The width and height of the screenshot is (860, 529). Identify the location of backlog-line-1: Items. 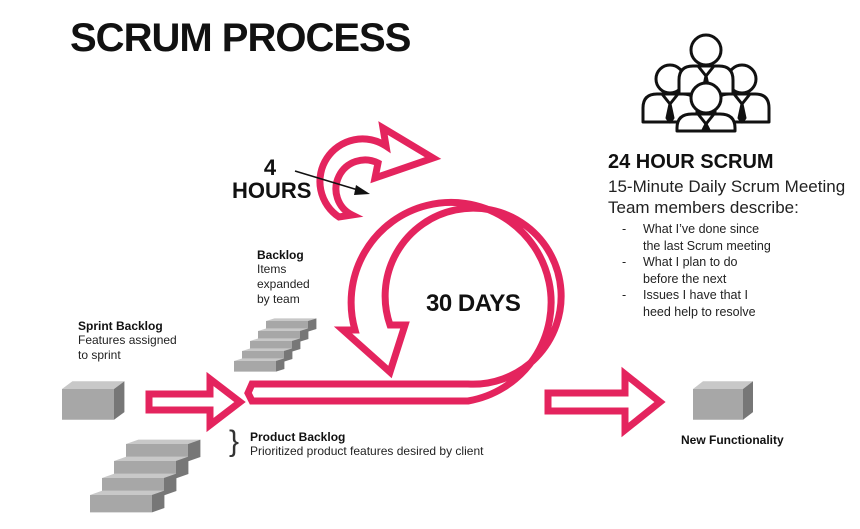
(272, 269).